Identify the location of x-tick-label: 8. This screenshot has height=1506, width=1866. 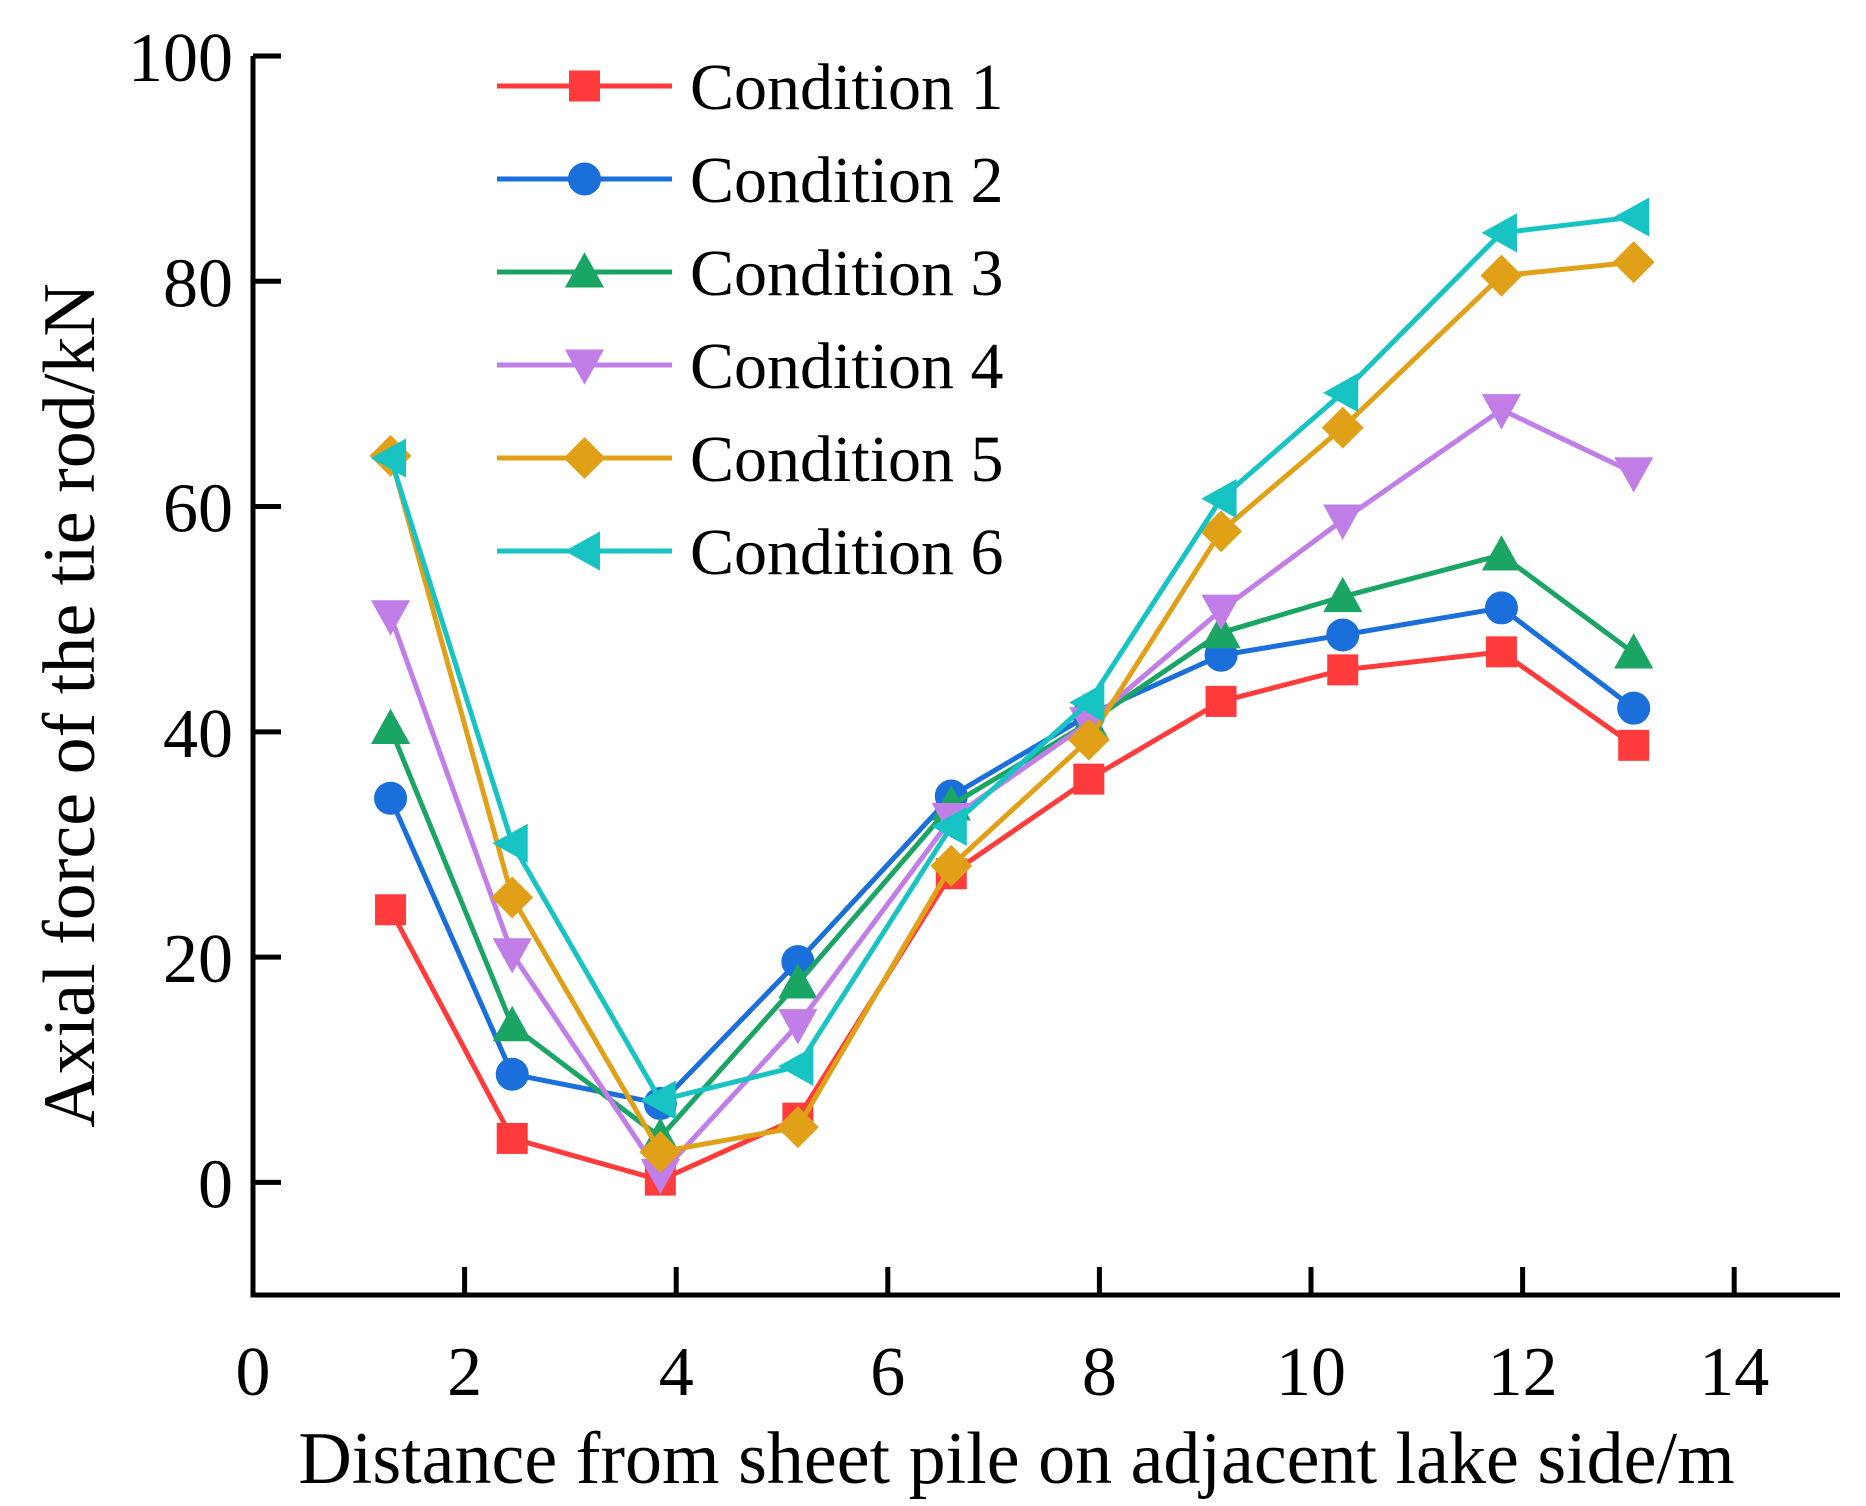
(1099, 1372).